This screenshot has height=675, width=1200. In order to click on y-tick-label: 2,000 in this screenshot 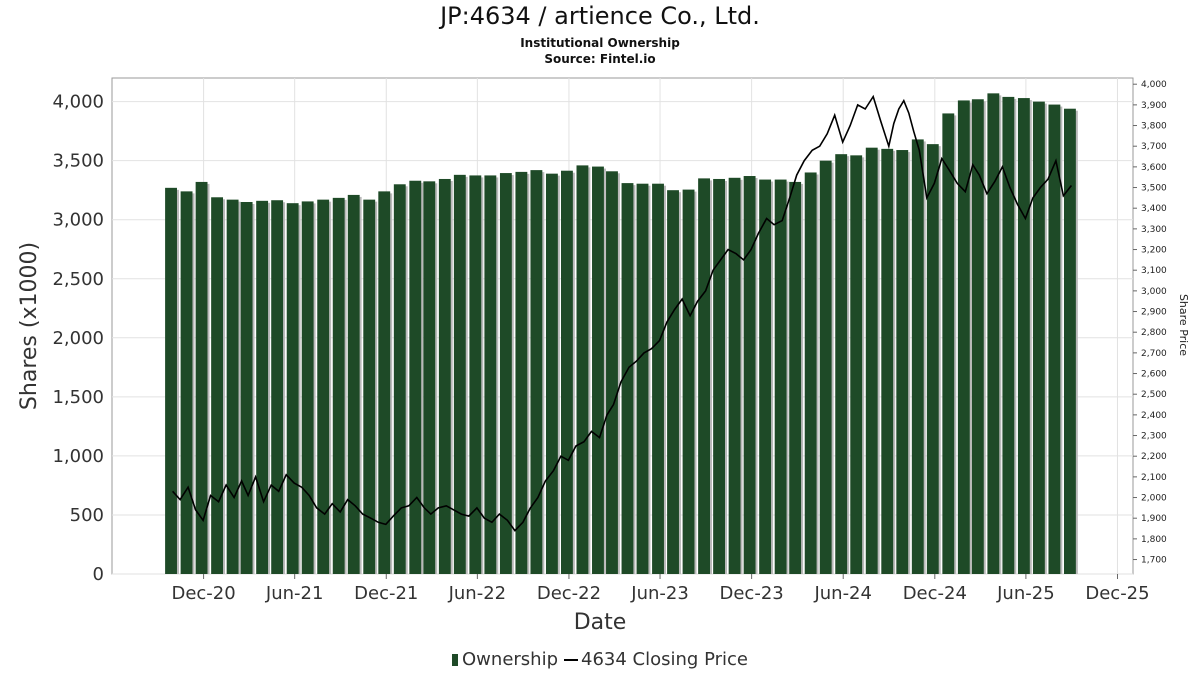, I will do `click(78, 338)`.